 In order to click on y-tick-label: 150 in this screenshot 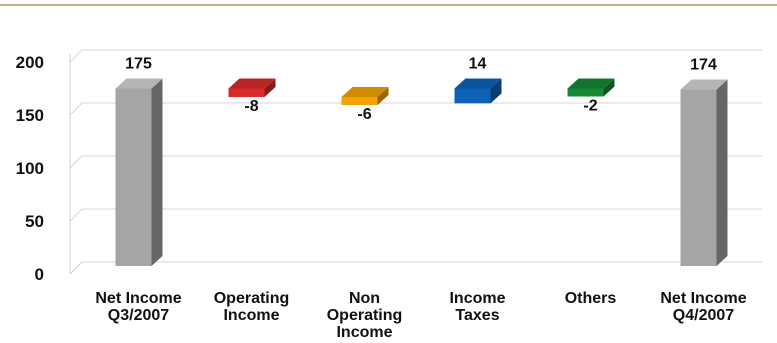, I will do `click(30, 115)`.